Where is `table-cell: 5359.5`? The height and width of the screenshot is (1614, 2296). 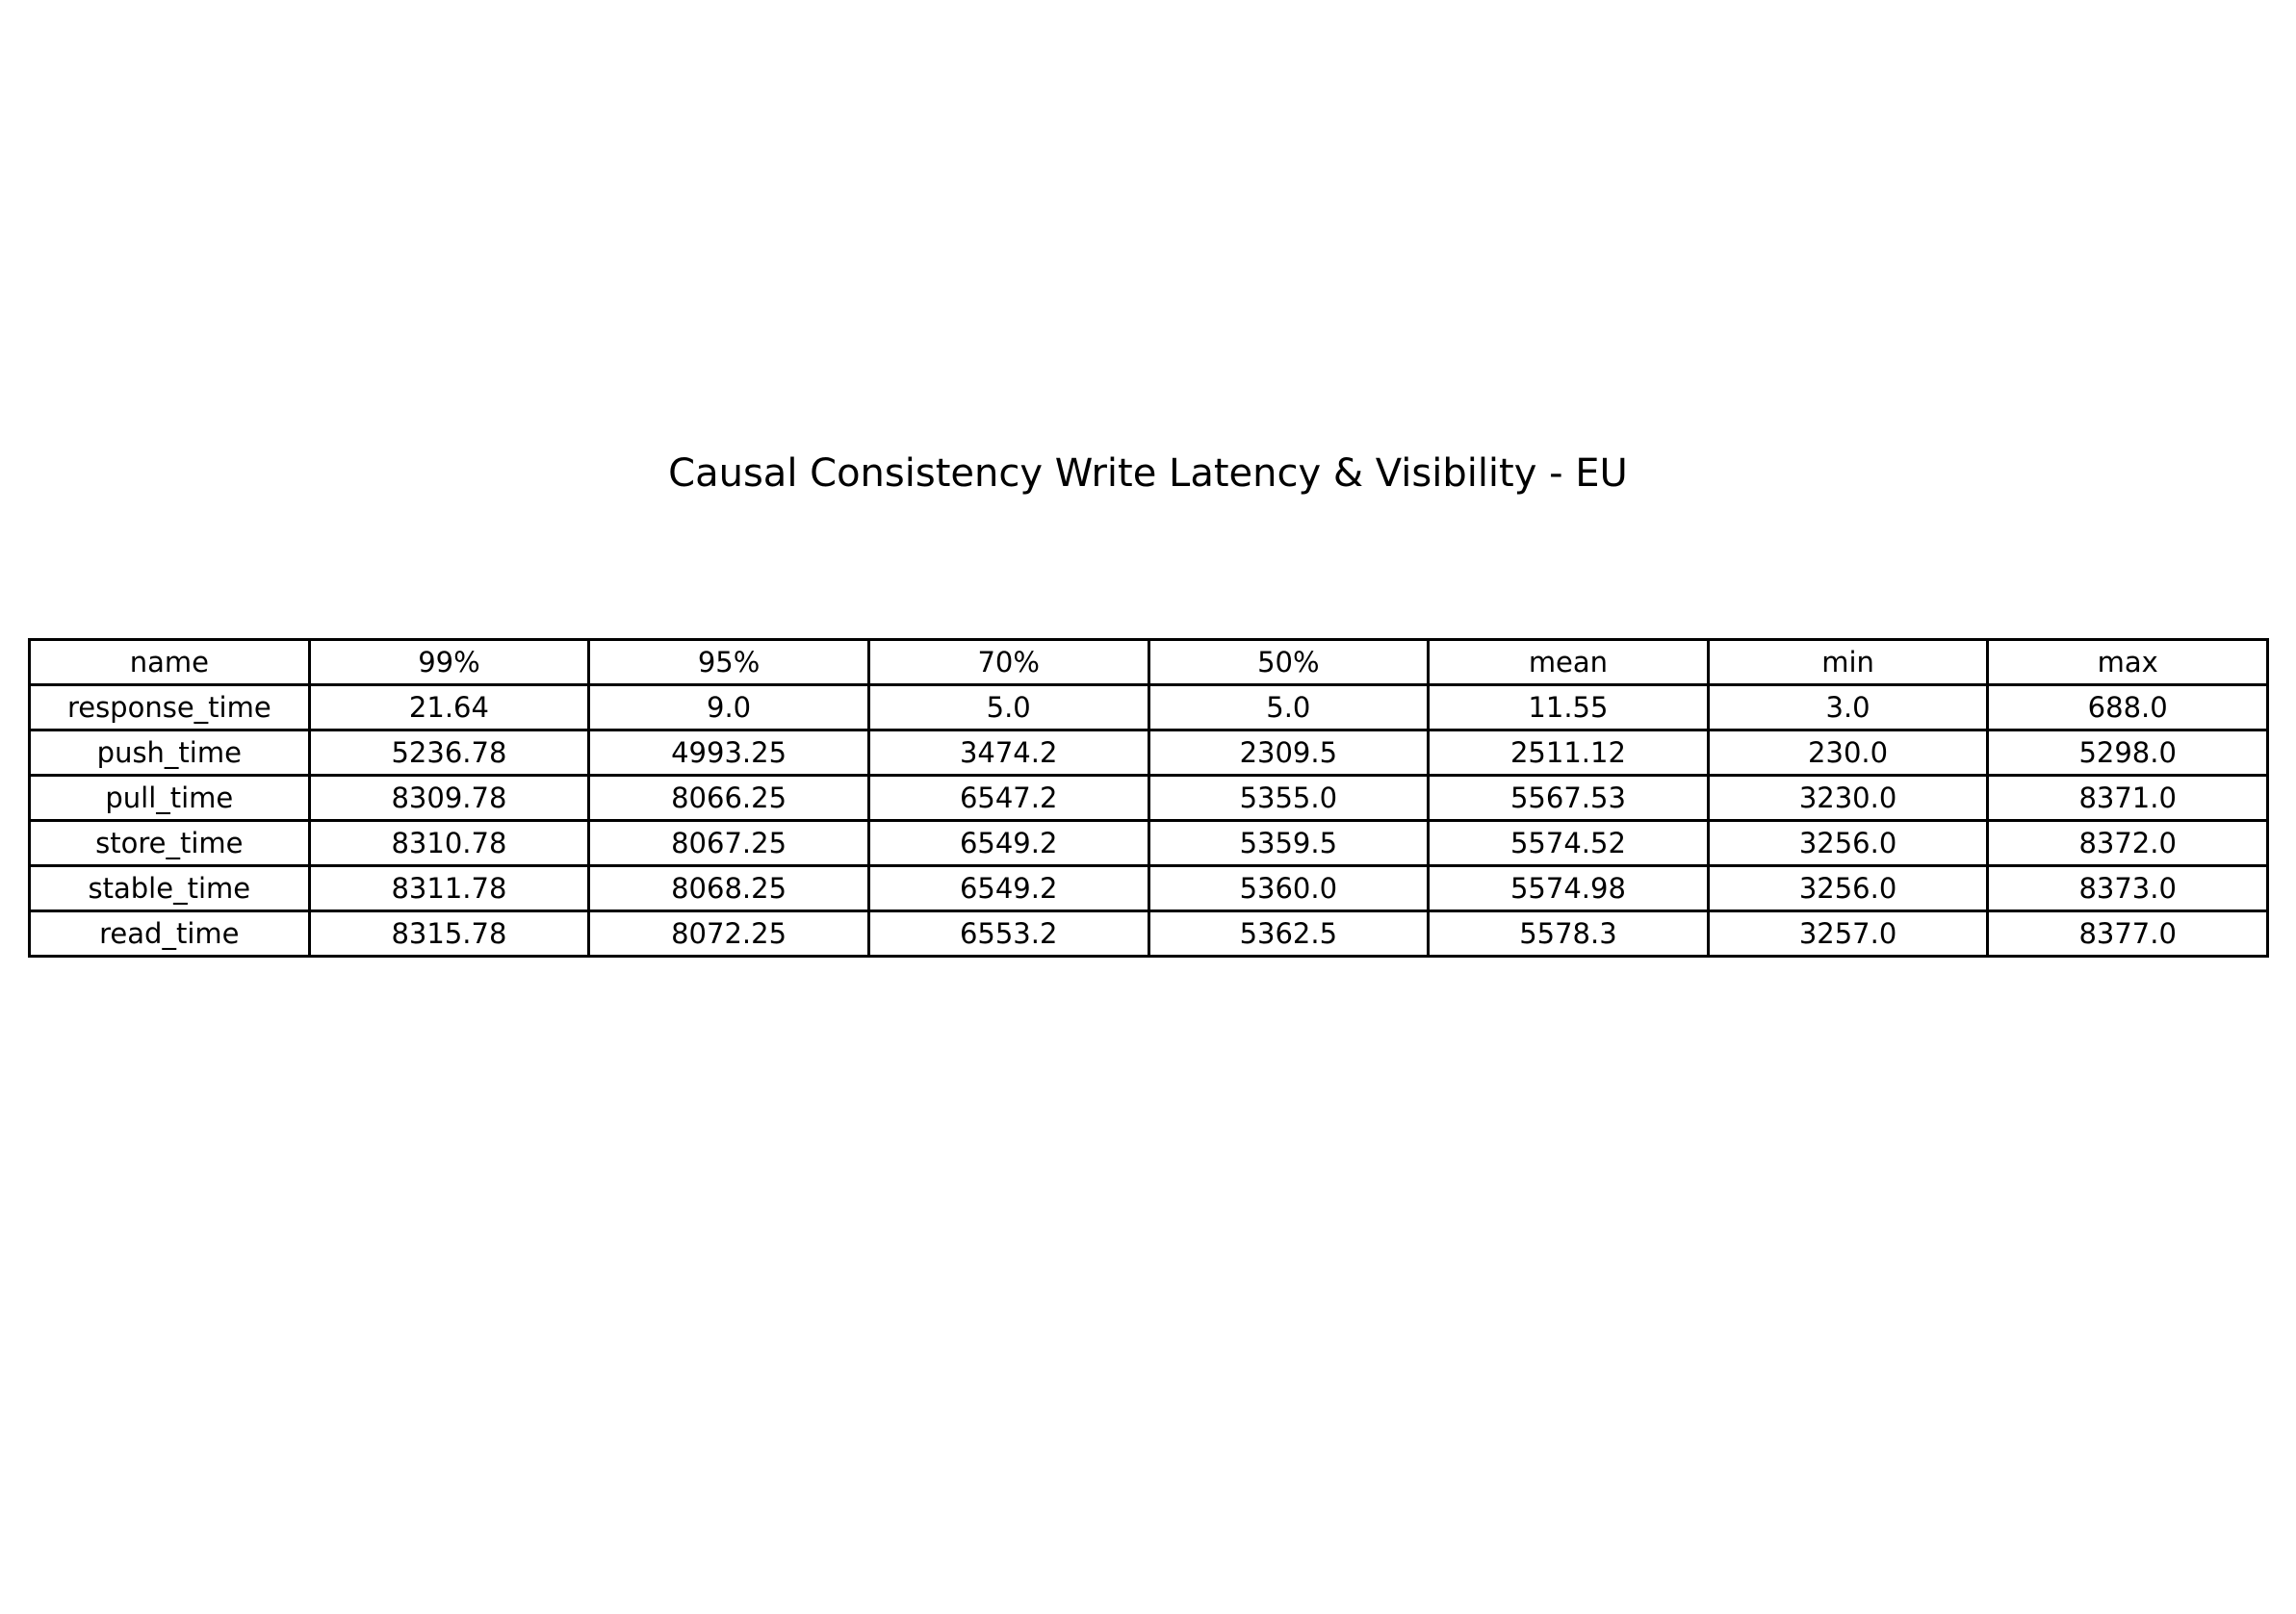 table-cell: 5359.5 is located at coordinates (1289, 843).